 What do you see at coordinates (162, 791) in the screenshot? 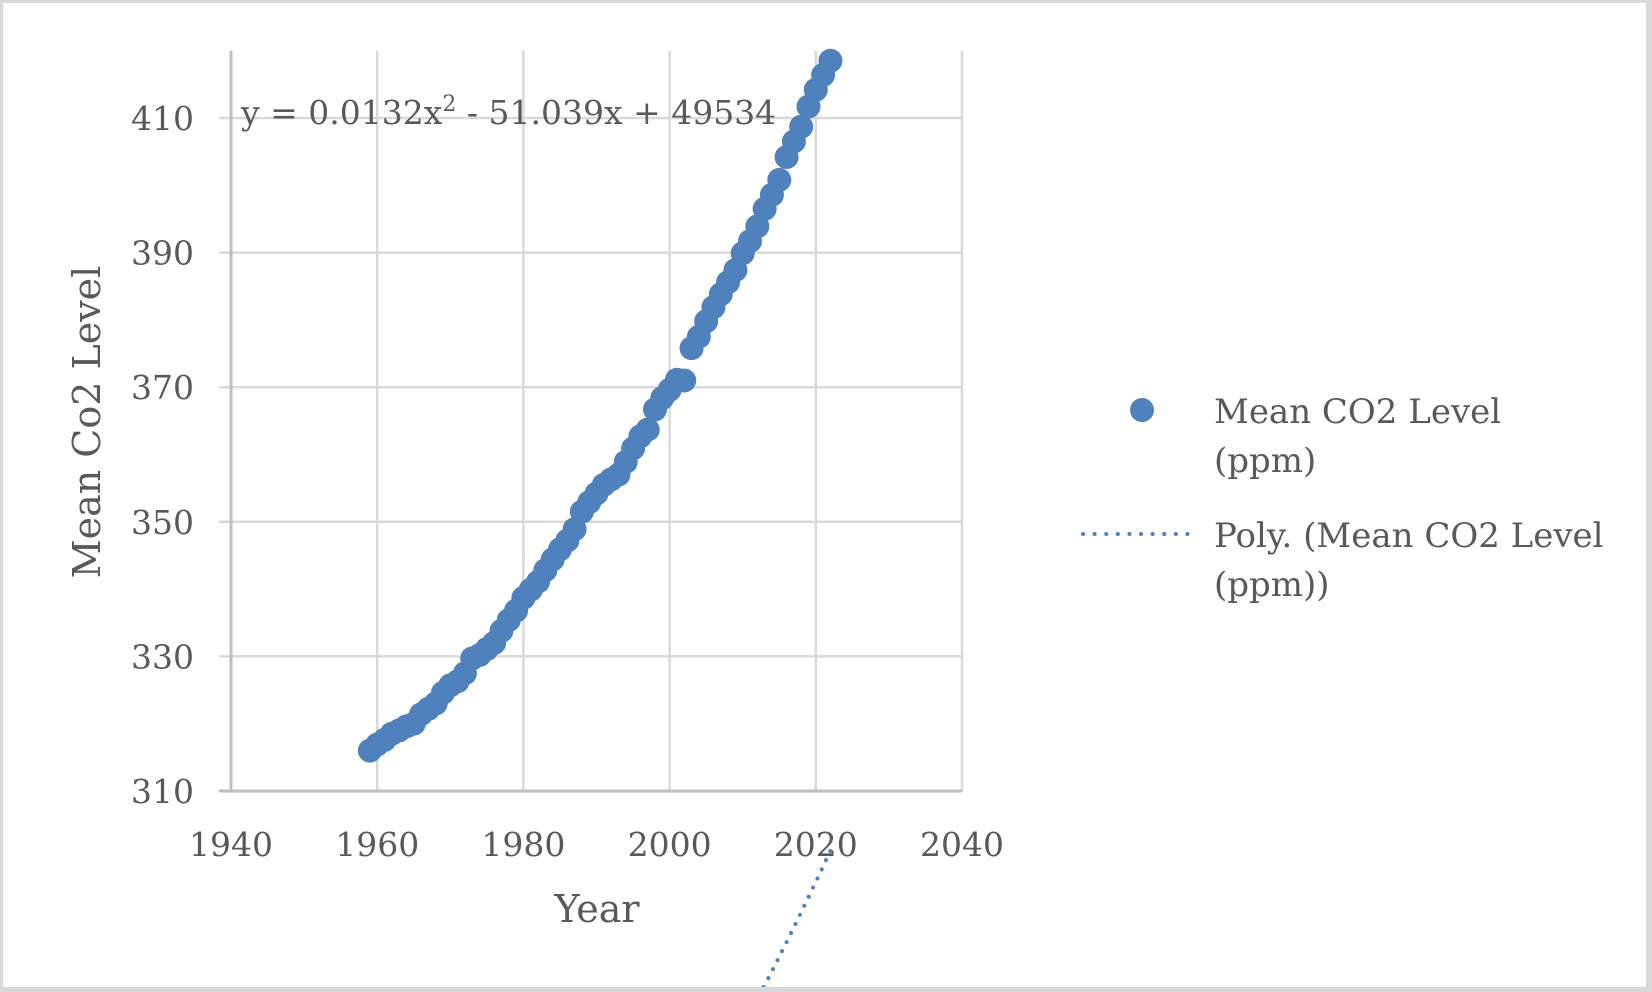
I see `y-tick-label: 310` at bounding box center [162, 791].